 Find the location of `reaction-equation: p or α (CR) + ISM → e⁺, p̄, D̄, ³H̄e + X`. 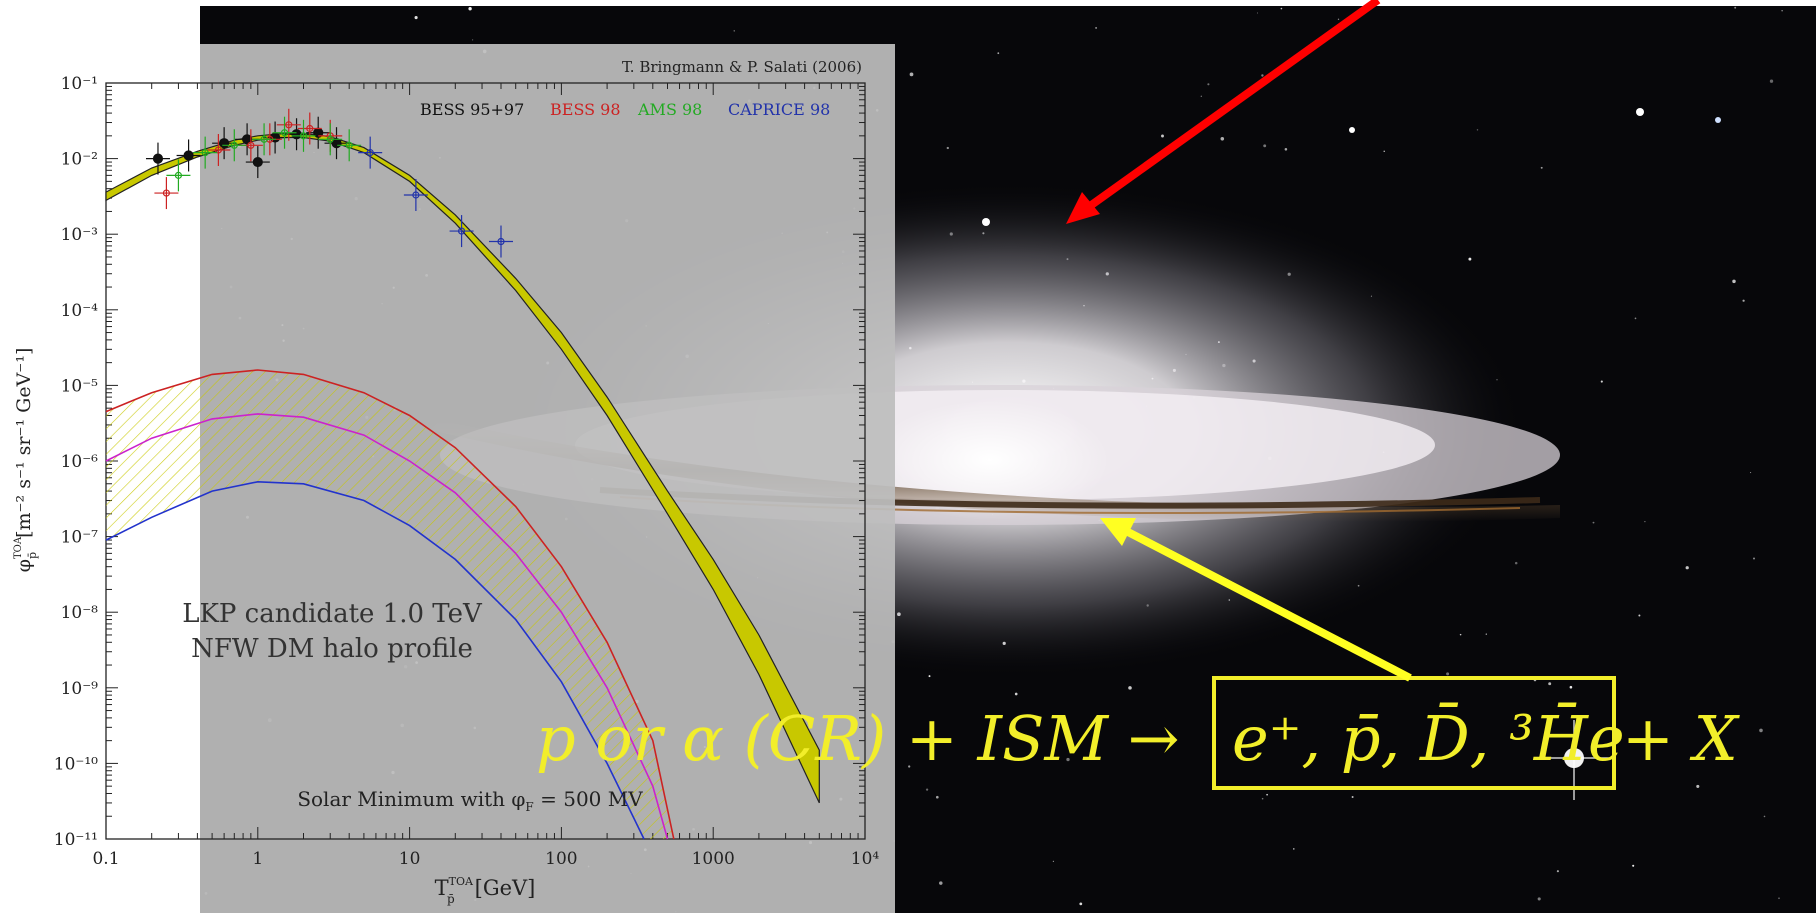

reaction-equation: p or α (CR) + ISM → e⁺, p̄, D̄, ³H̄e + X is located at coordinates (1138, 733).